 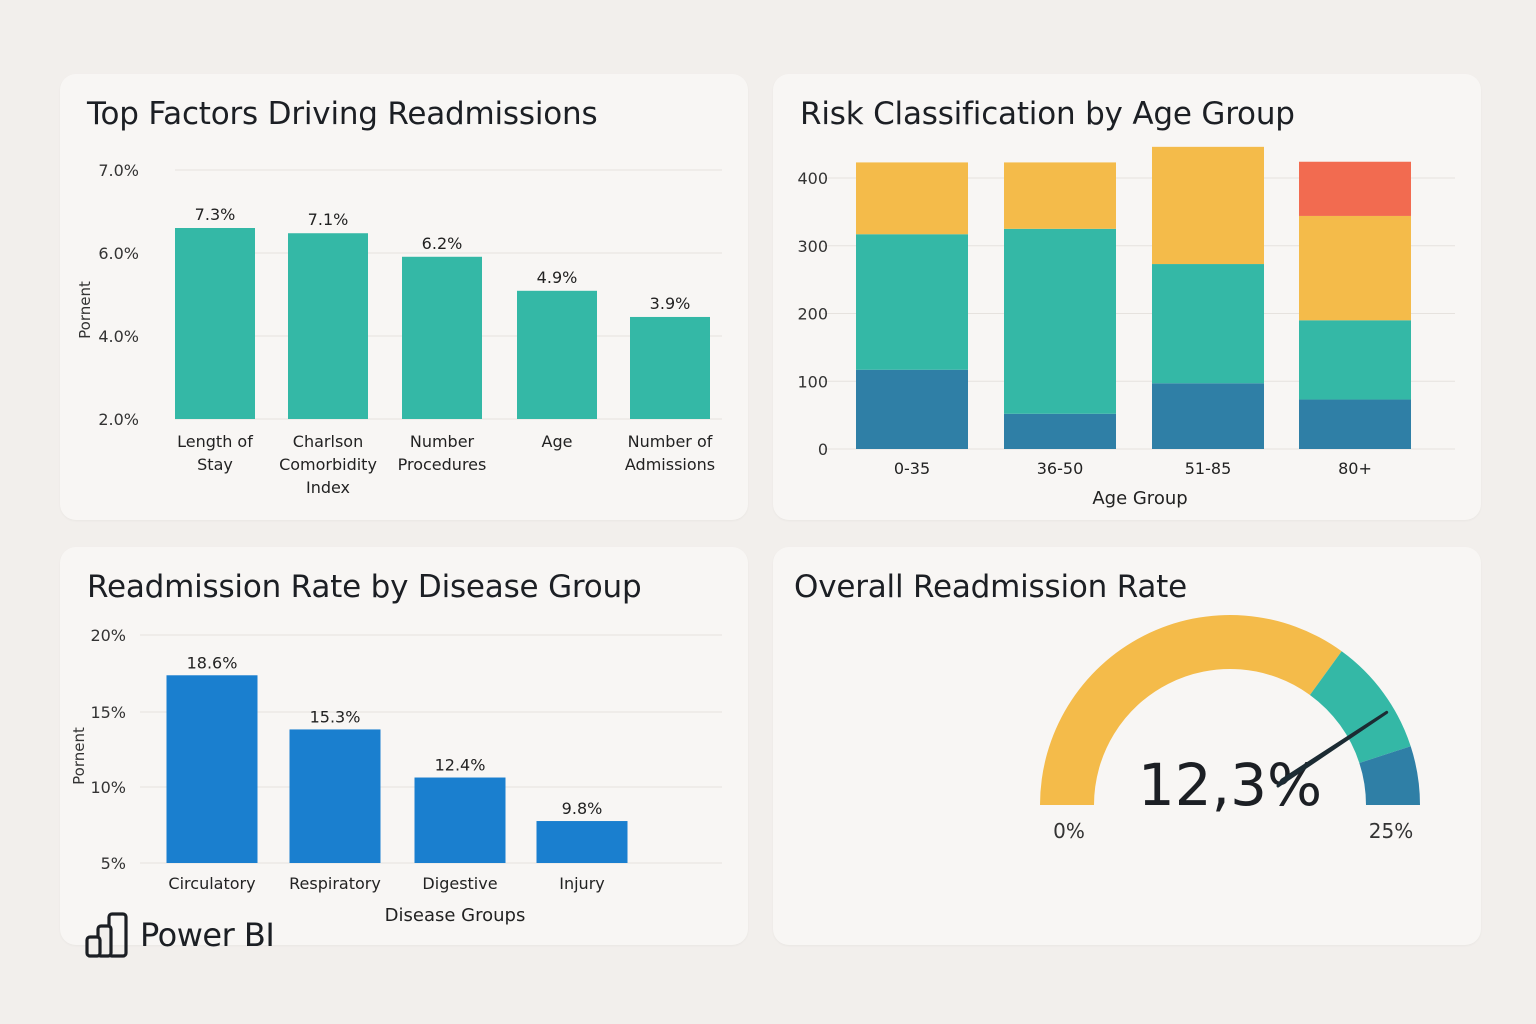 What do you see at coordinates (459, 883) in the screenshot?
I see `x-tick-label: Digestive` at bounding box center [459, 883].